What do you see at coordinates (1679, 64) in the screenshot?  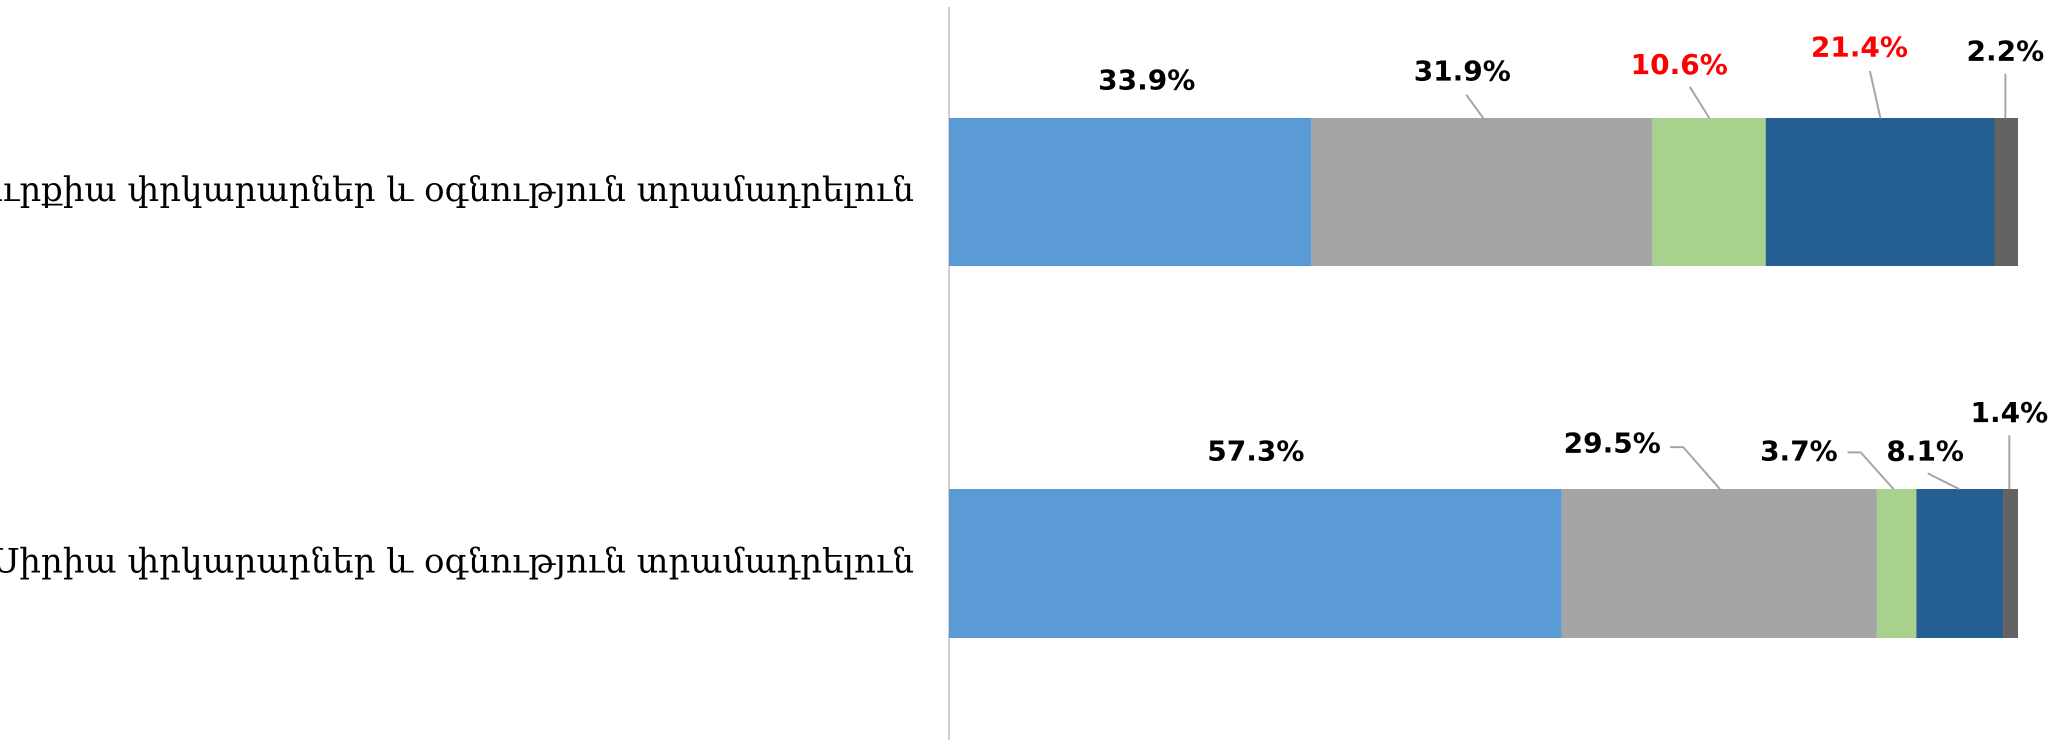 I see `data-label: 10.6%` at bounding box center [1679, 64].